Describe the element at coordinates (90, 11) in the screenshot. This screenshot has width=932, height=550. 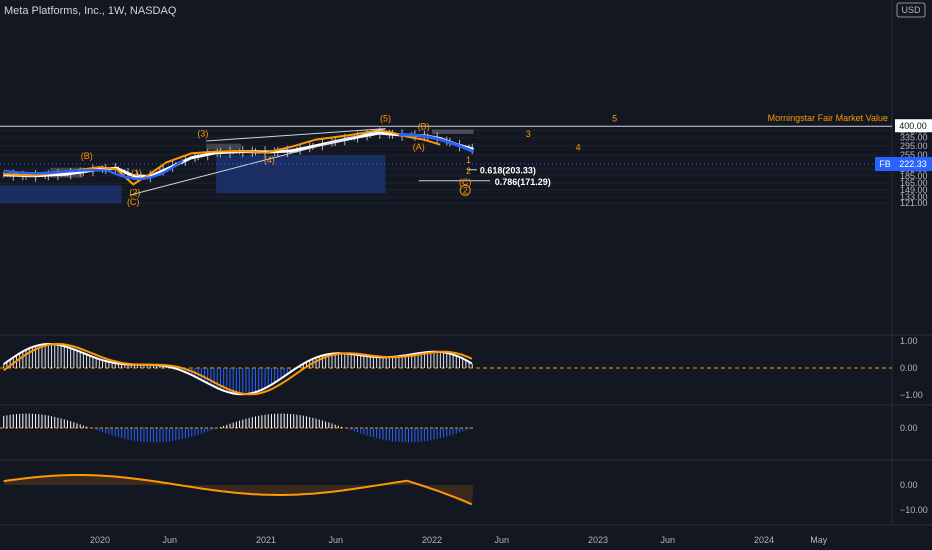
I see `chart-title: Meta Platforms, Inc., 1W, NASDAQ` at that location.